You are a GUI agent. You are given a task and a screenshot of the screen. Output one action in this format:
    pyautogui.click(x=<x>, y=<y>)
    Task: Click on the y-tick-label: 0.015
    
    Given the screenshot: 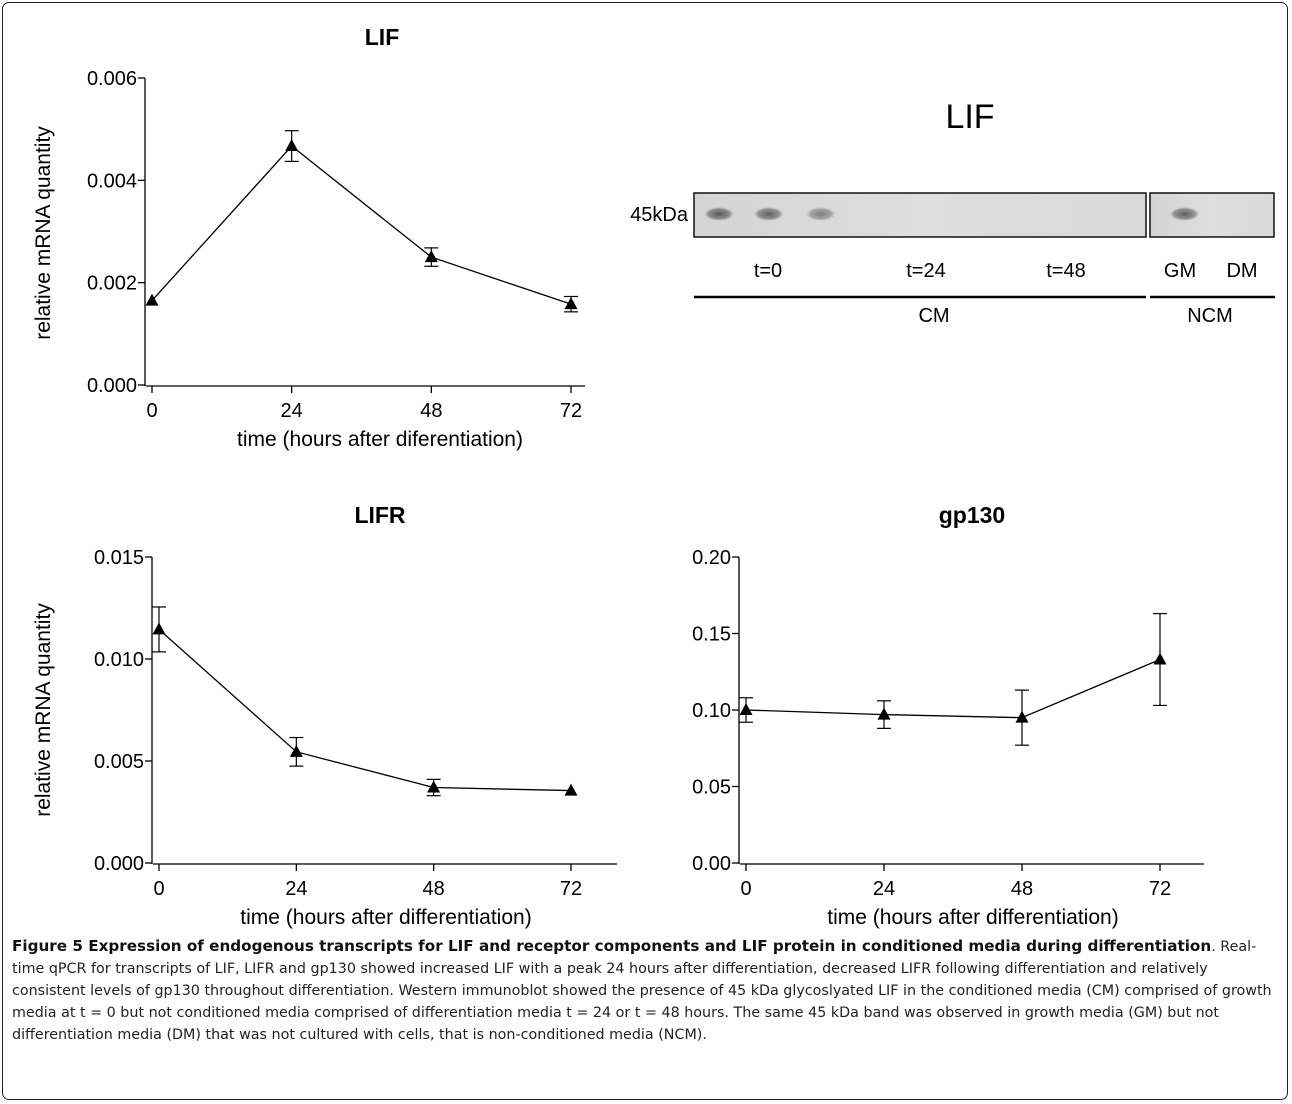 What is the action you would take?
    pyautogui.click(x=119, y=558)
    